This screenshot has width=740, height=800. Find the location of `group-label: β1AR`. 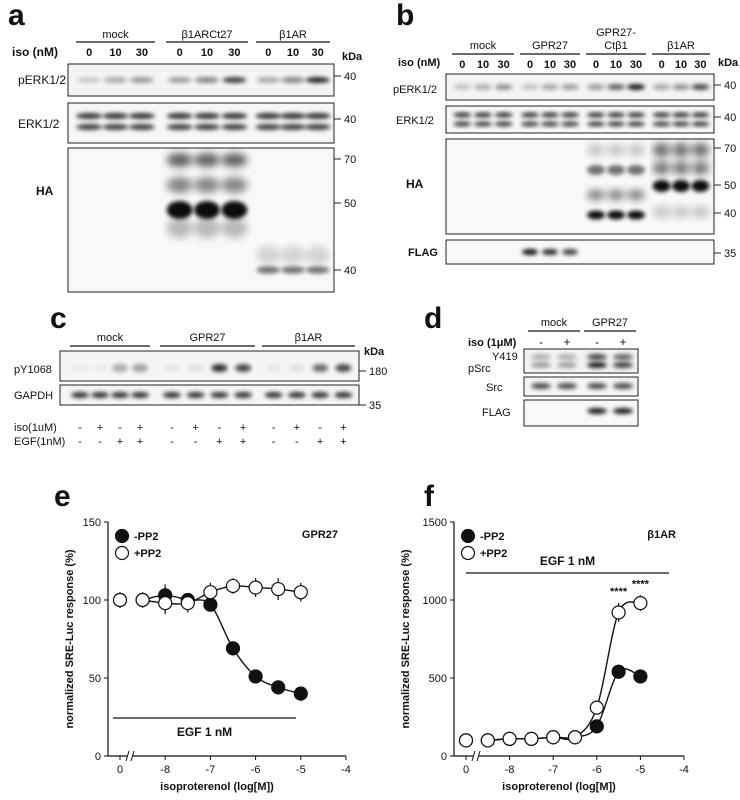

group-label: β1AR is located at coordinates (681, 46).